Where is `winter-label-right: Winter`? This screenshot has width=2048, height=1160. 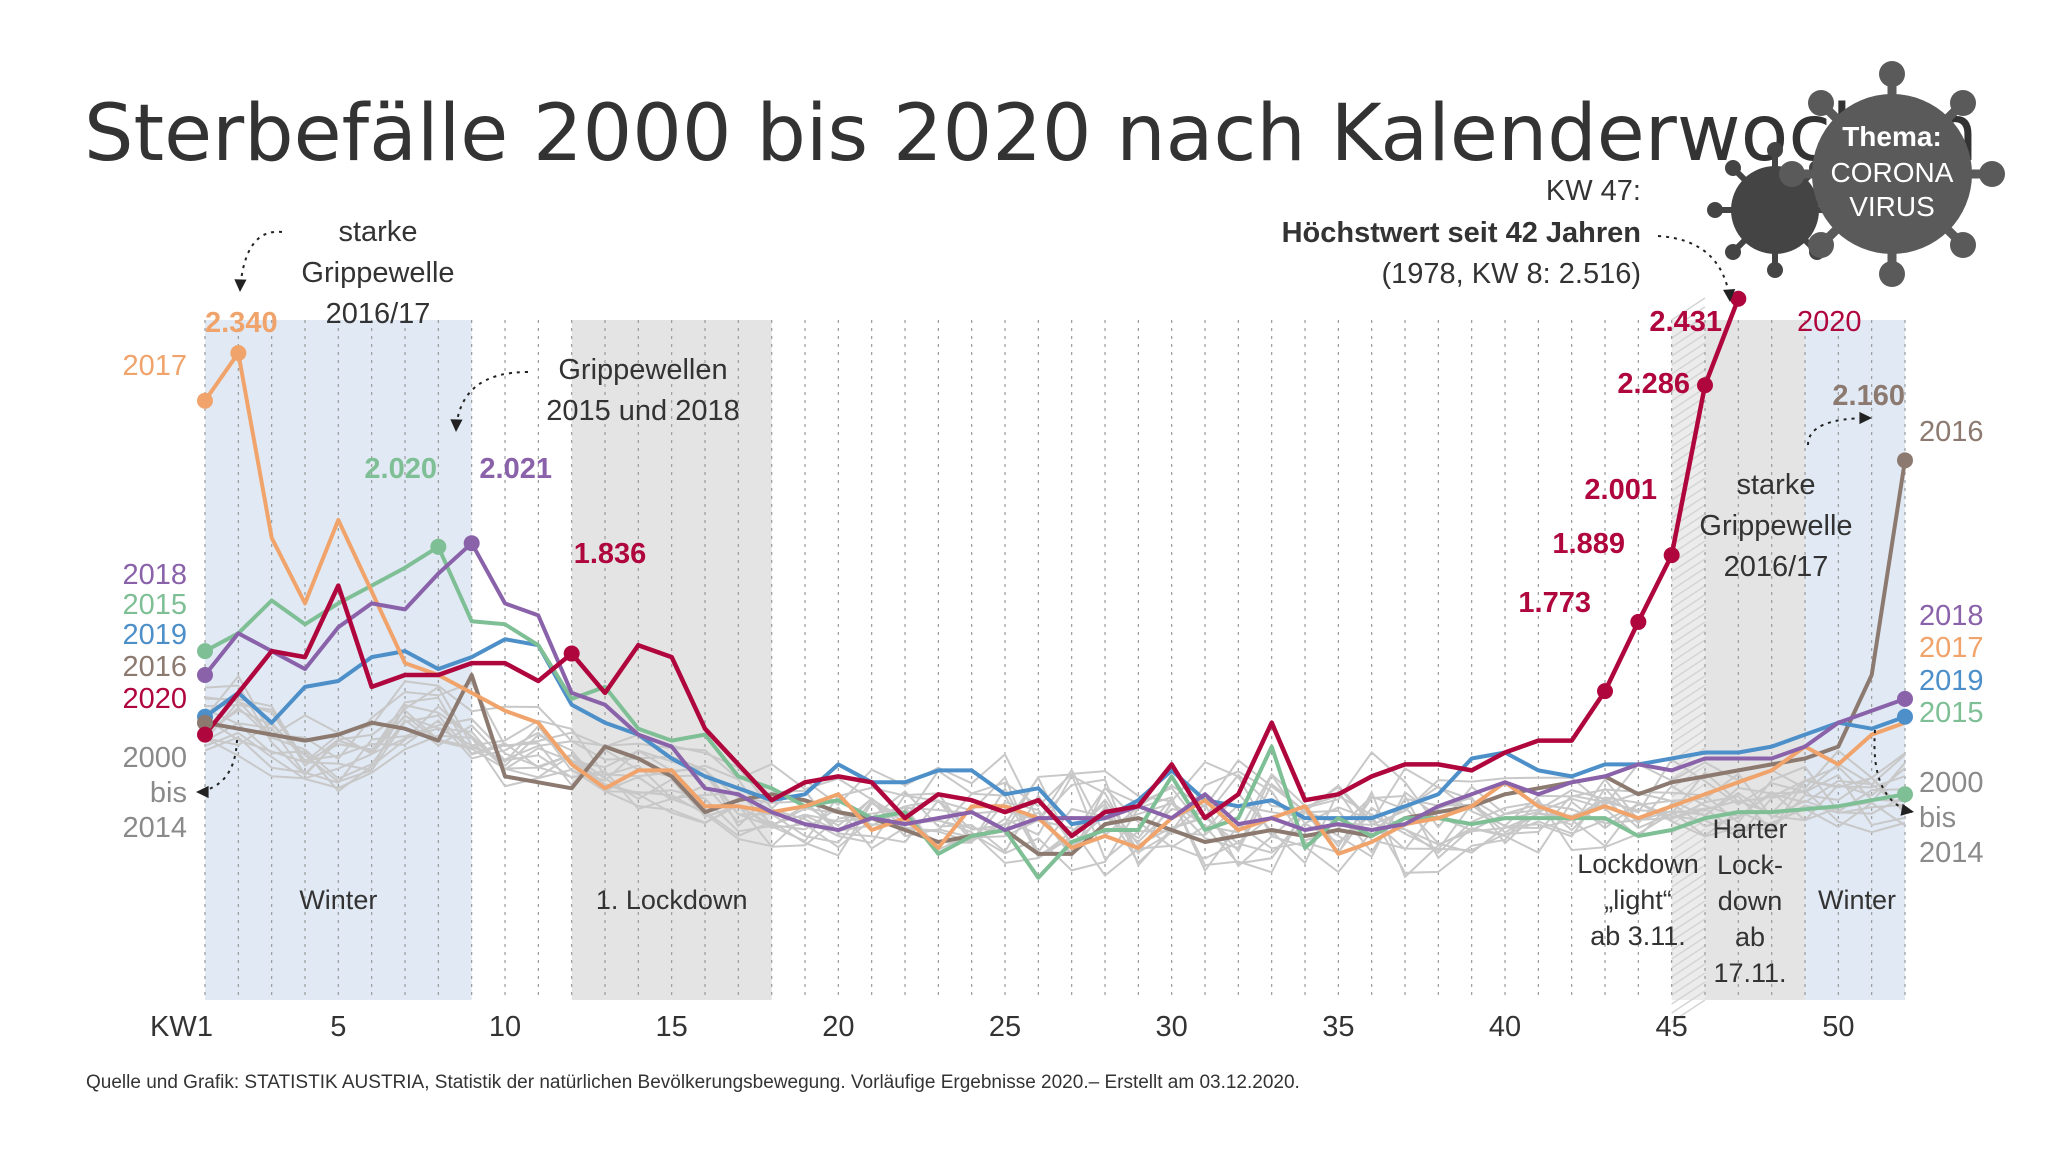 winter-label-right: Winter is located at coordinates (1857, 900).